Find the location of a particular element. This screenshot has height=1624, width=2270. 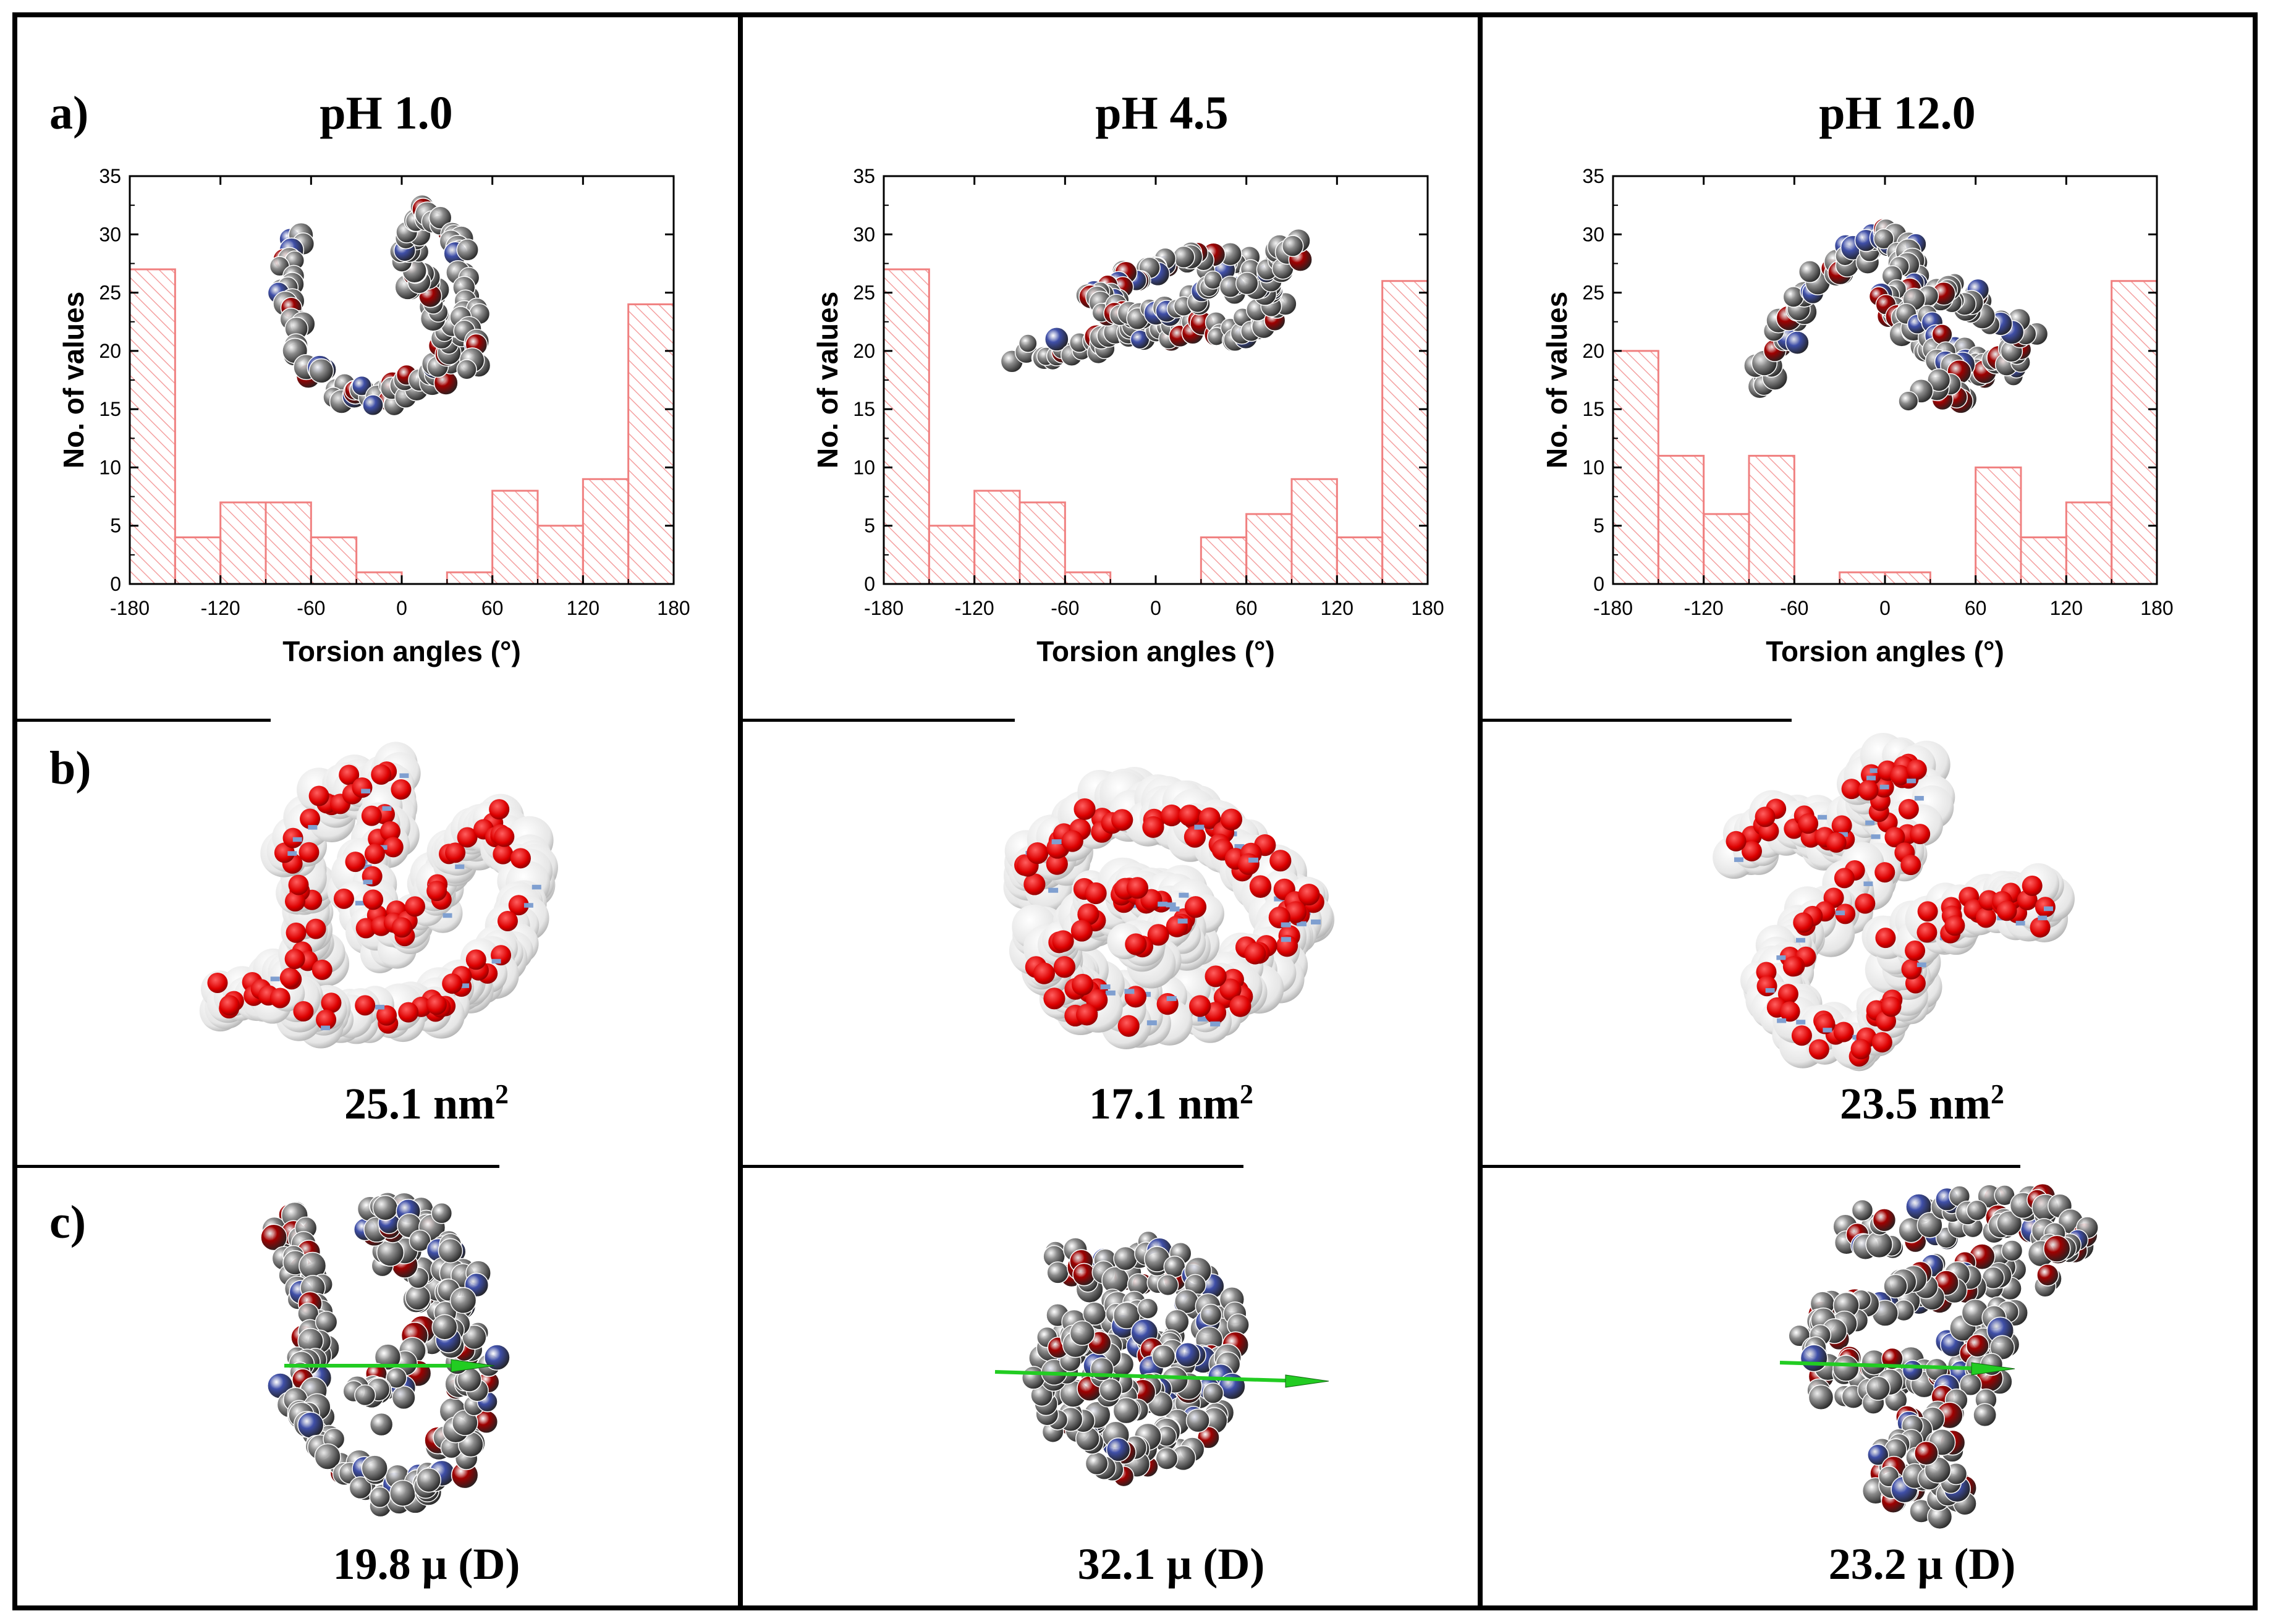

divider-row-ab-col3 is located at coordinates (1638, 720).